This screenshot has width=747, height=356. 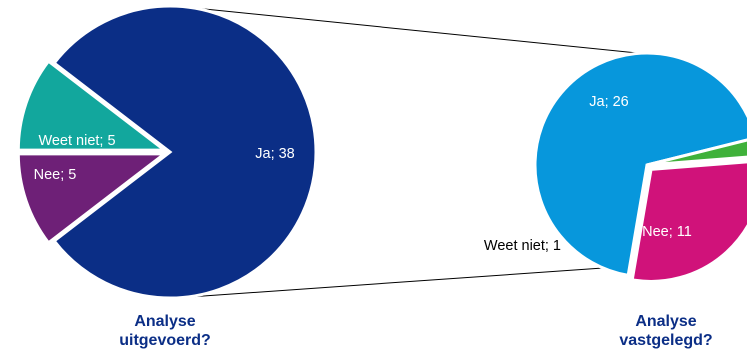 What do you see at coordinates (76, 141) in the screenshot?
I see `data-label-weet-niet: Weet niet; 5` at bounding box center [76, 141].